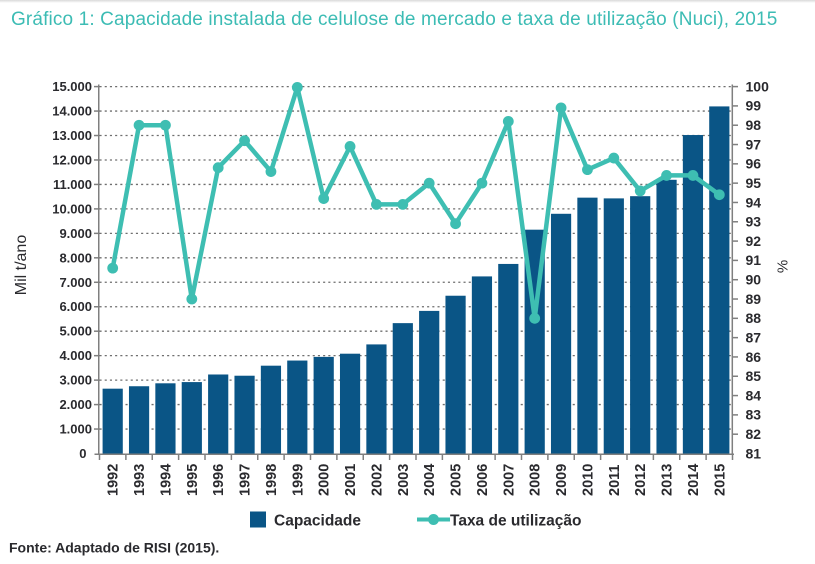 This screenshot has height=564, width=815. I want to click on svg-text: 8.000, so click(75, 257).